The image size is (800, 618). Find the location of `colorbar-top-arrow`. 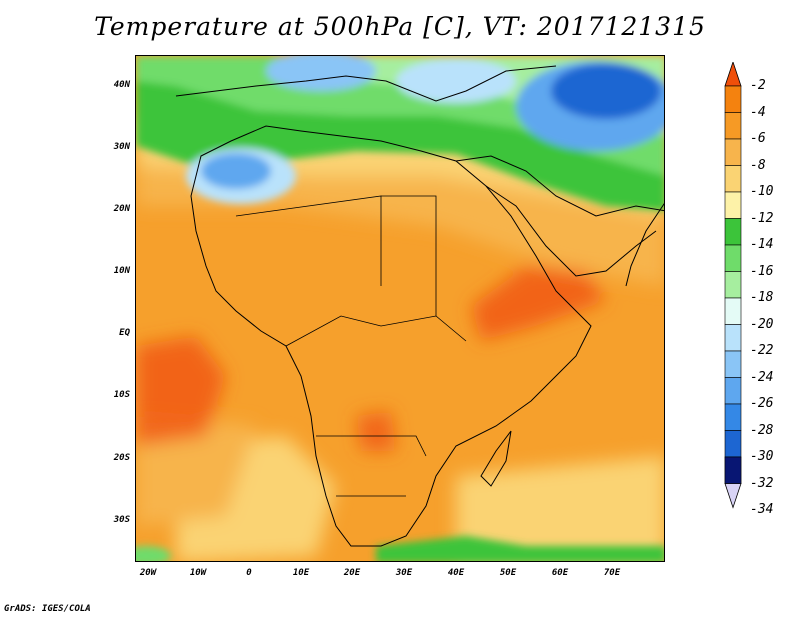

colorbar-top-arrow is located at coordinates (733, 74).